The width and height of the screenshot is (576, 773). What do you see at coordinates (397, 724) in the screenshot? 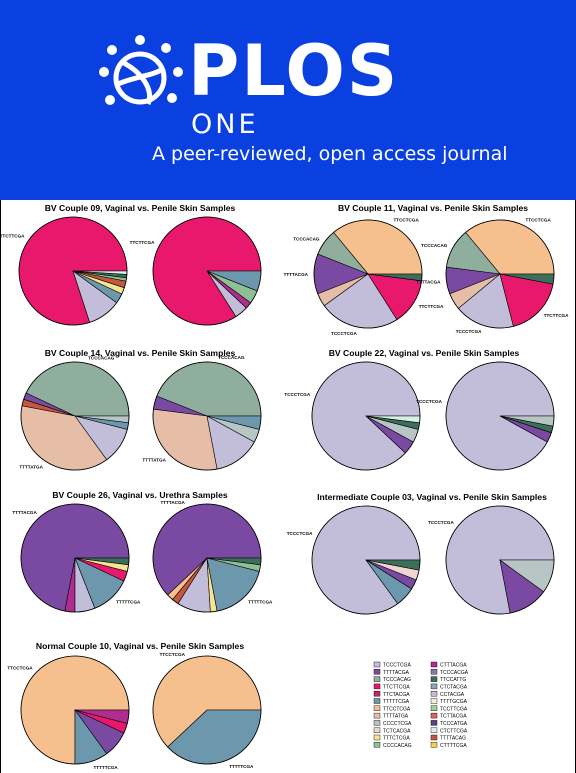
I see `legend-label: CCCCTCGA` at bounding box center [397, 724].